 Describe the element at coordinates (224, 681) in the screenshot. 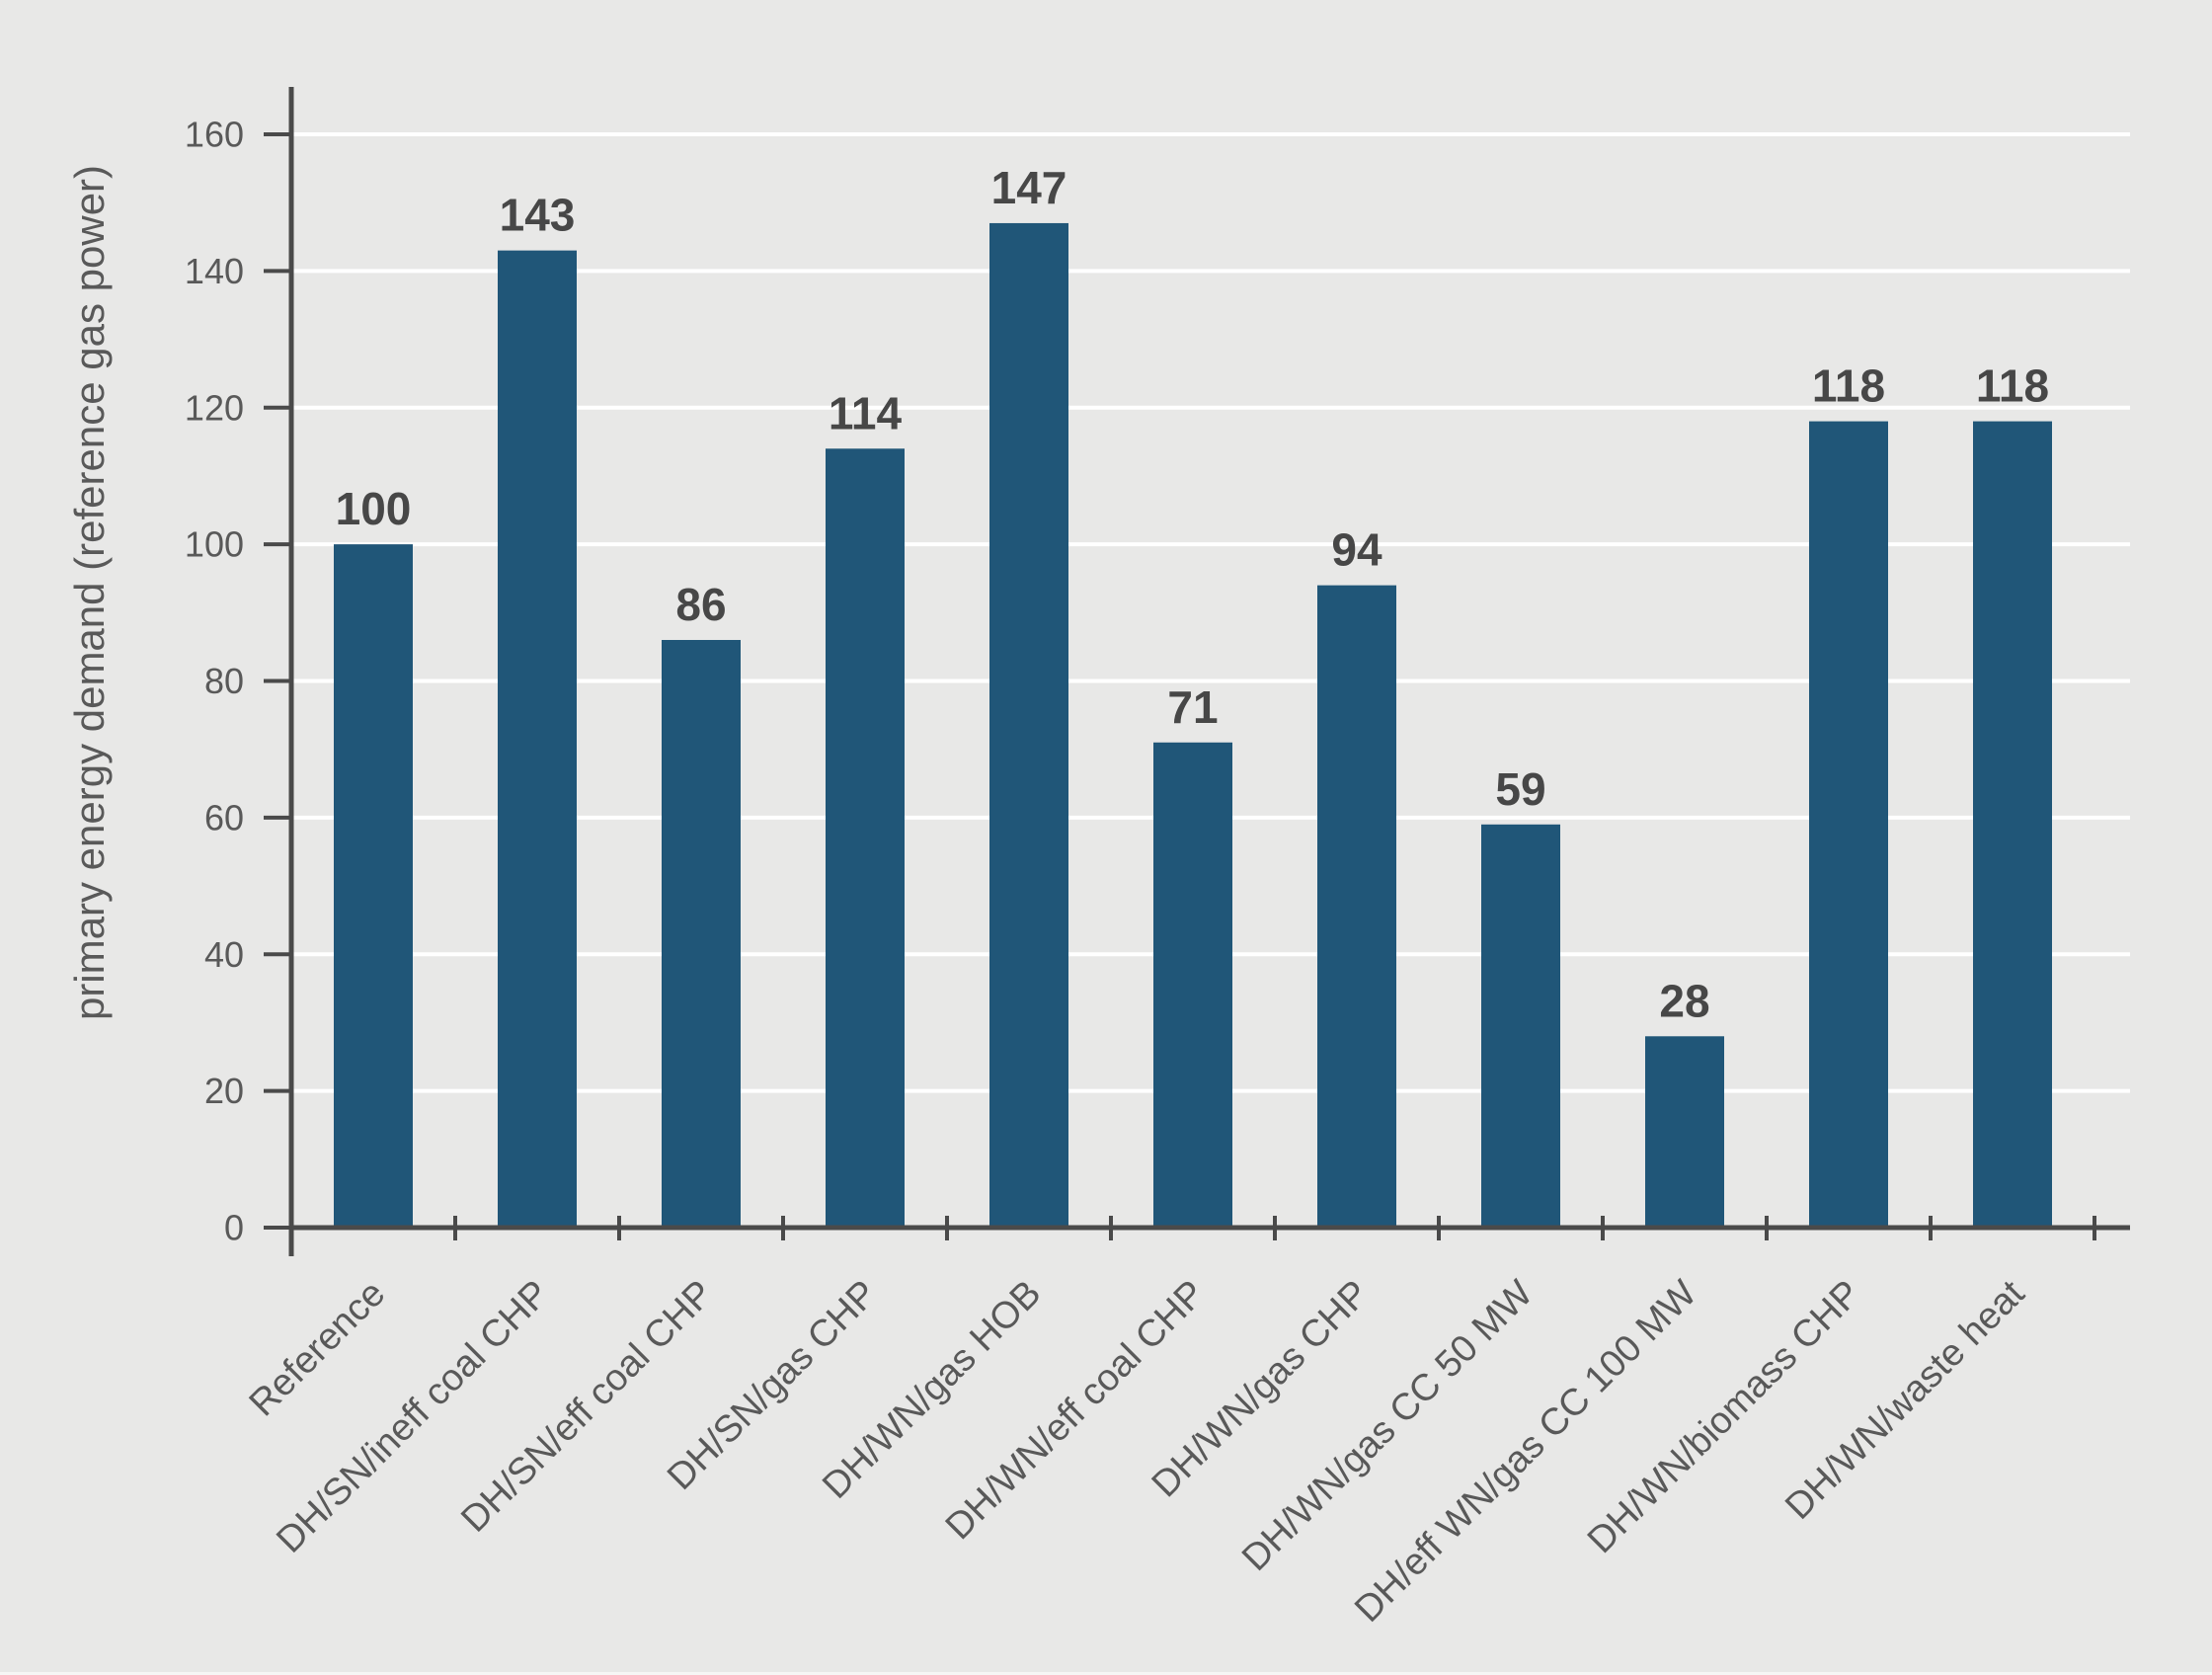

I see `y-tick-label-80: 80` at that location.